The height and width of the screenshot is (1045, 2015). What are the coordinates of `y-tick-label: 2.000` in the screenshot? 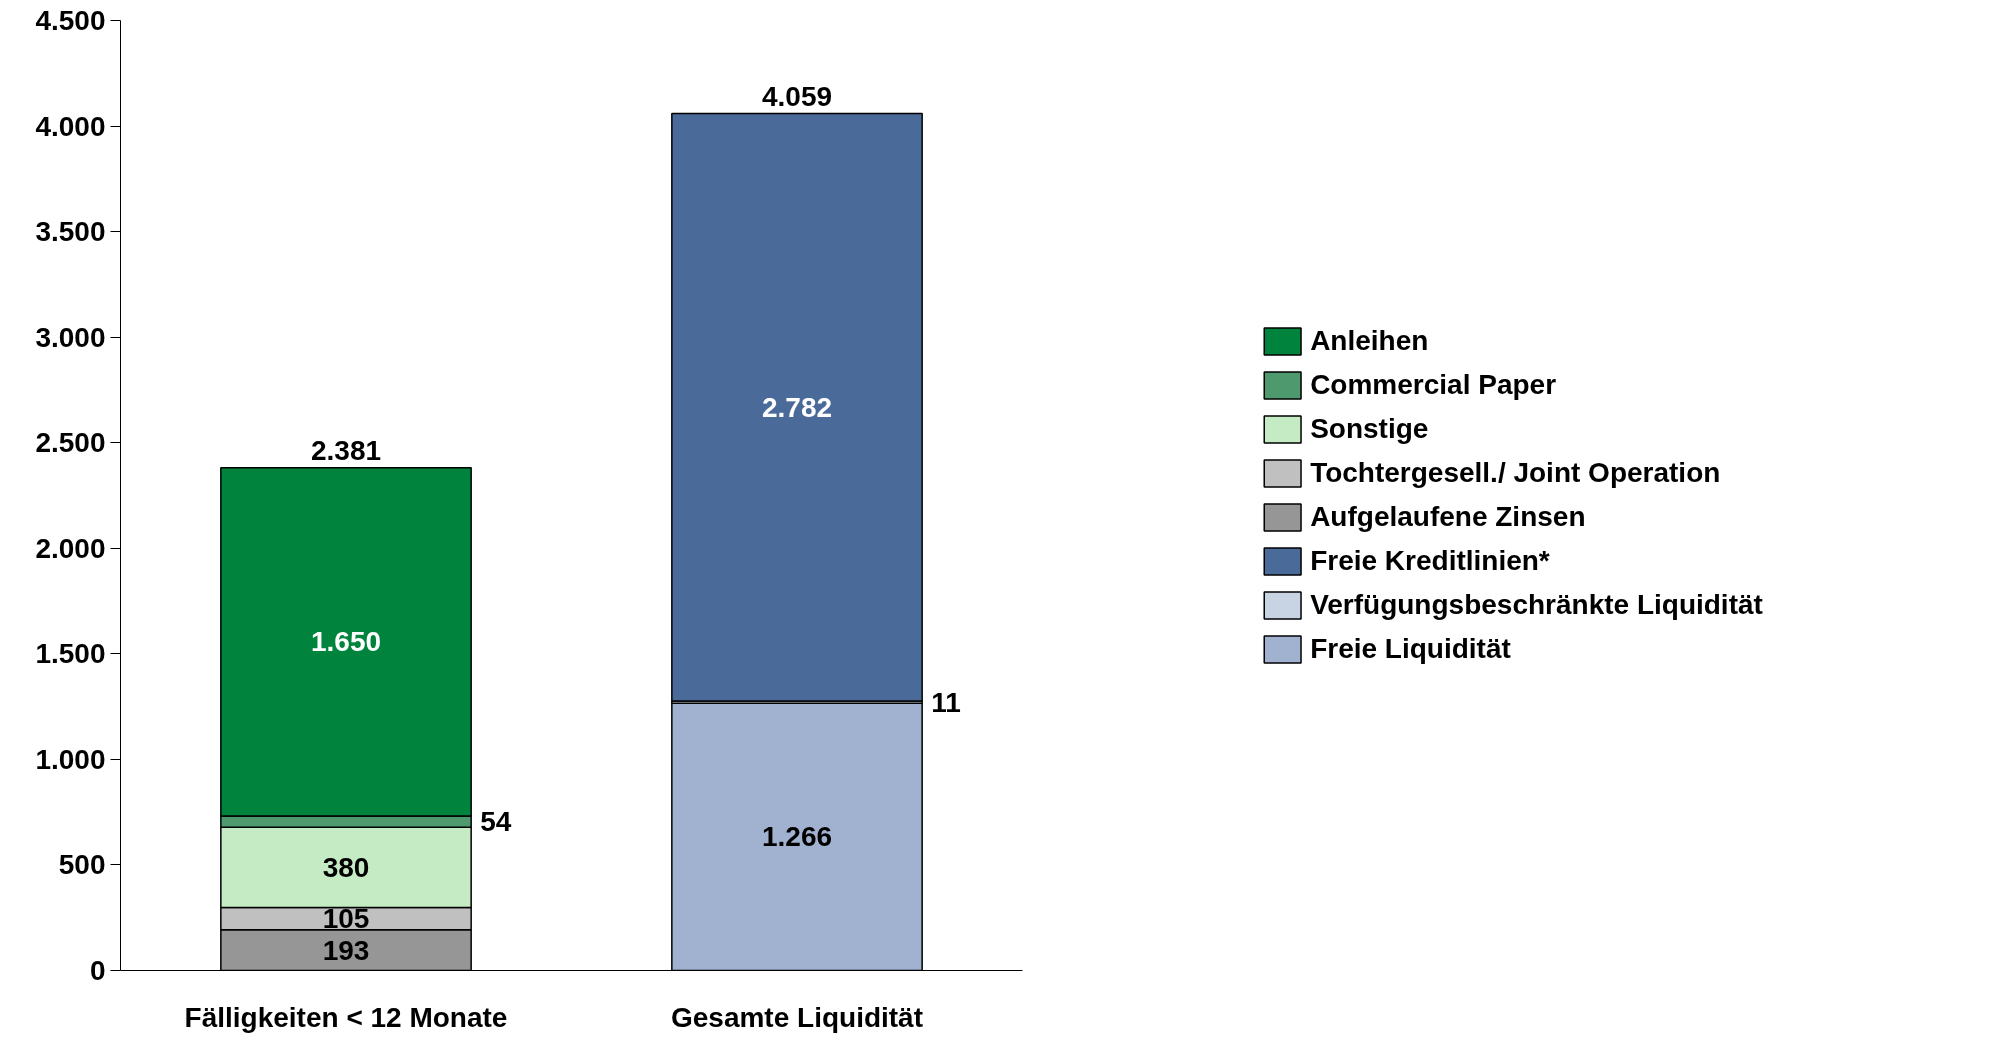 It's located at (70, 548).